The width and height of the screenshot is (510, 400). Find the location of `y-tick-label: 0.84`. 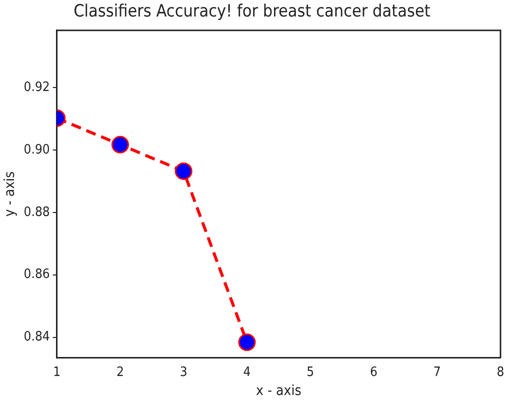

y-tick-label: 0.84 is located at coordinates (37, 337).